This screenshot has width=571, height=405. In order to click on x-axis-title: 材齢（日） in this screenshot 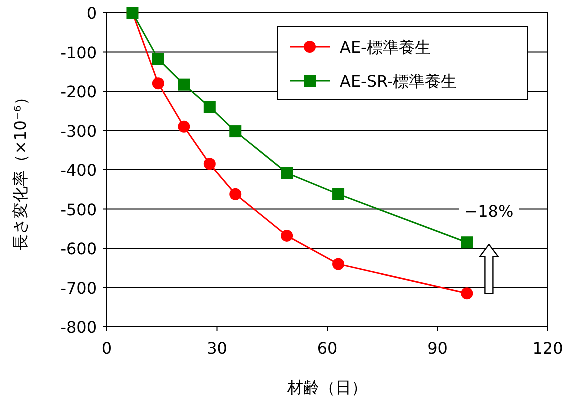, I will do `click(327, 387)`.